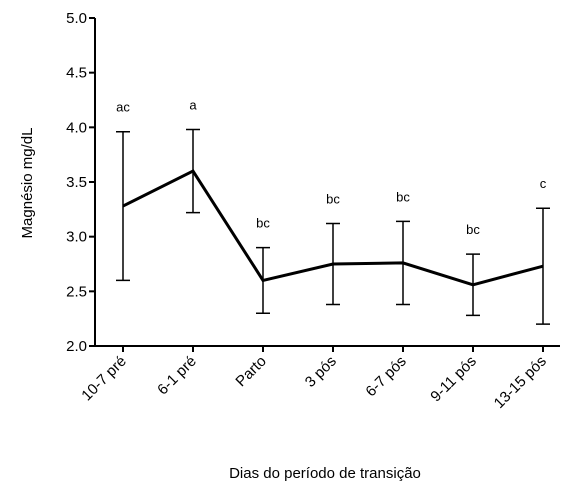 The width and height of the screenshot is (574, 494). I want to click on y-tick-label: 2.0, so click(76, 346).